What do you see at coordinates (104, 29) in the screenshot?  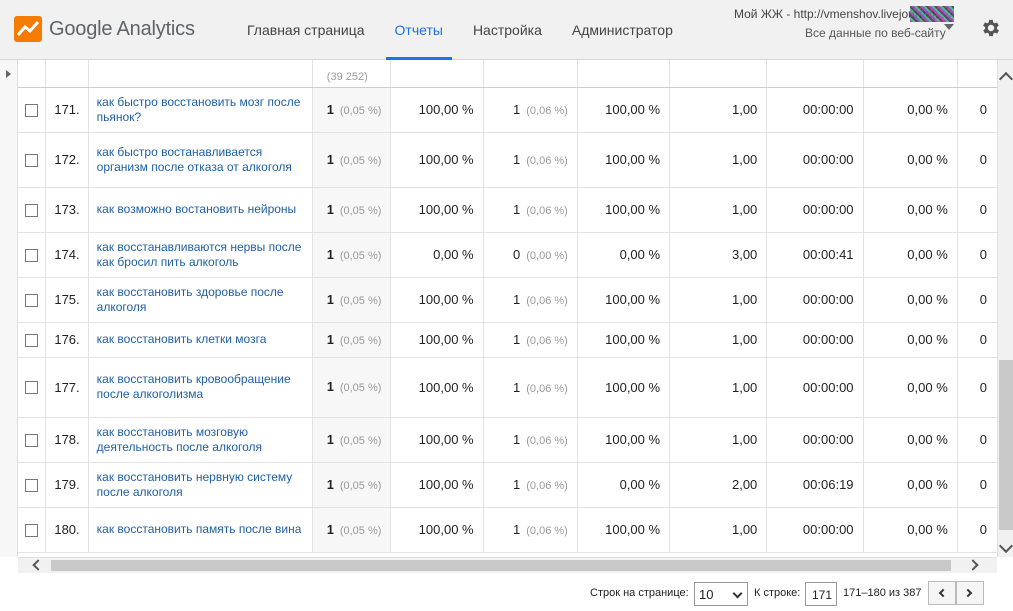 I see `google-analytics-logo: Google Analytics` at bounding box center [104, 29].